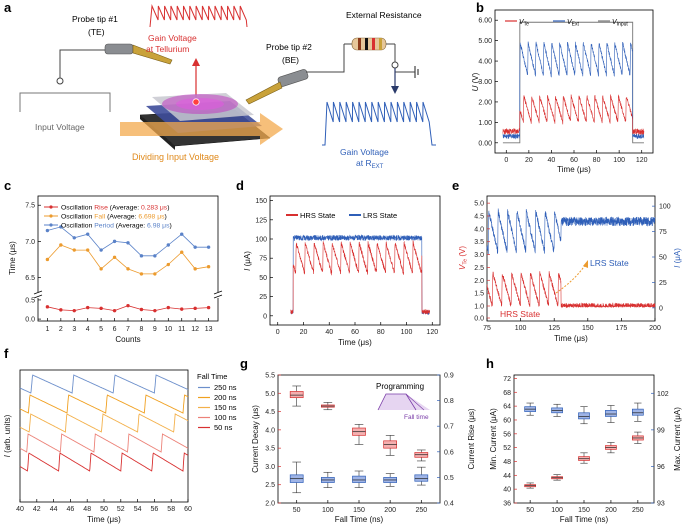 The image size is (685, 532). Describe the element at coordinates (265, 316) in the screenshot. I see `panel-d-ytick-label: 0` at that location.